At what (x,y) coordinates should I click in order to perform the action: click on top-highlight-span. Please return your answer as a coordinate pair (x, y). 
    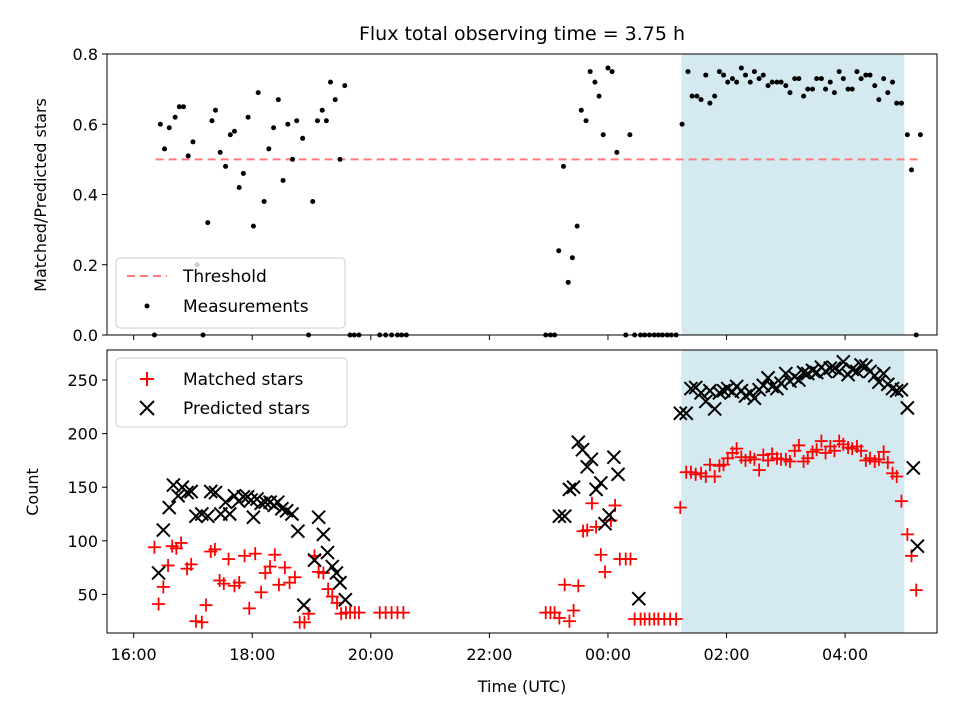
    Looking at the image, I should click on (793, 194).